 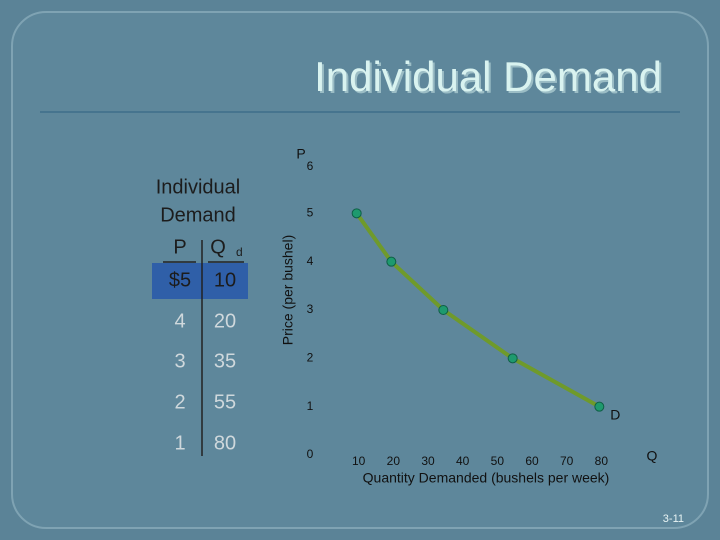 I want to click on title-shadow: Individual Demand, so click(x=490, y=78).